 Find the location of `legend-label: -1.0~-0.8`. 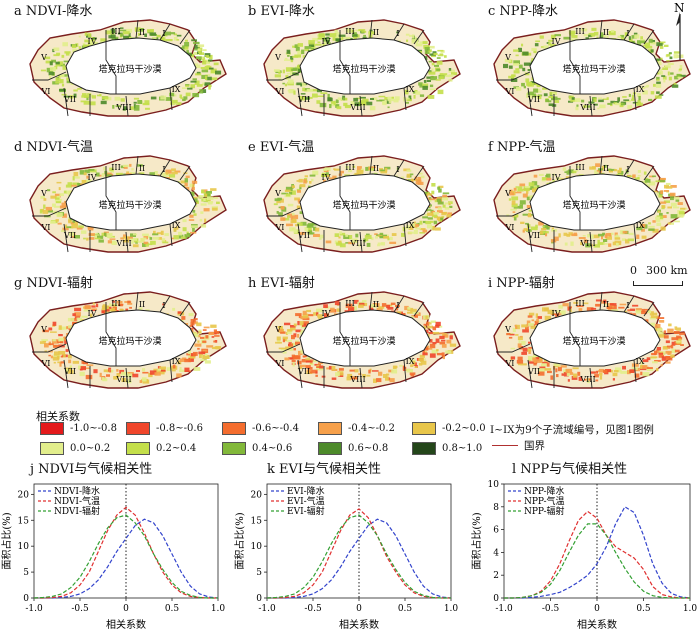

legend-label: -1.0~-0.8 is located at coordinates (93, 428).